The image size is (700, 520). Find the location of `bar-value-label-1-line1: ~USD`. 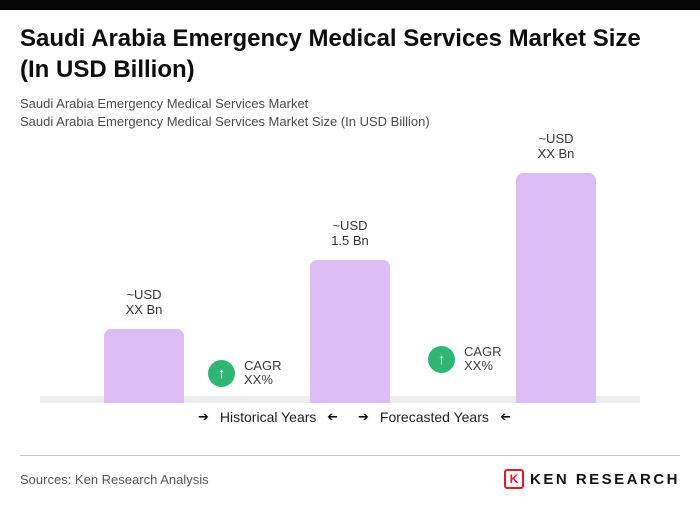

bar-value-label-1-line1: ~USD is located at coordinates (144, 294).